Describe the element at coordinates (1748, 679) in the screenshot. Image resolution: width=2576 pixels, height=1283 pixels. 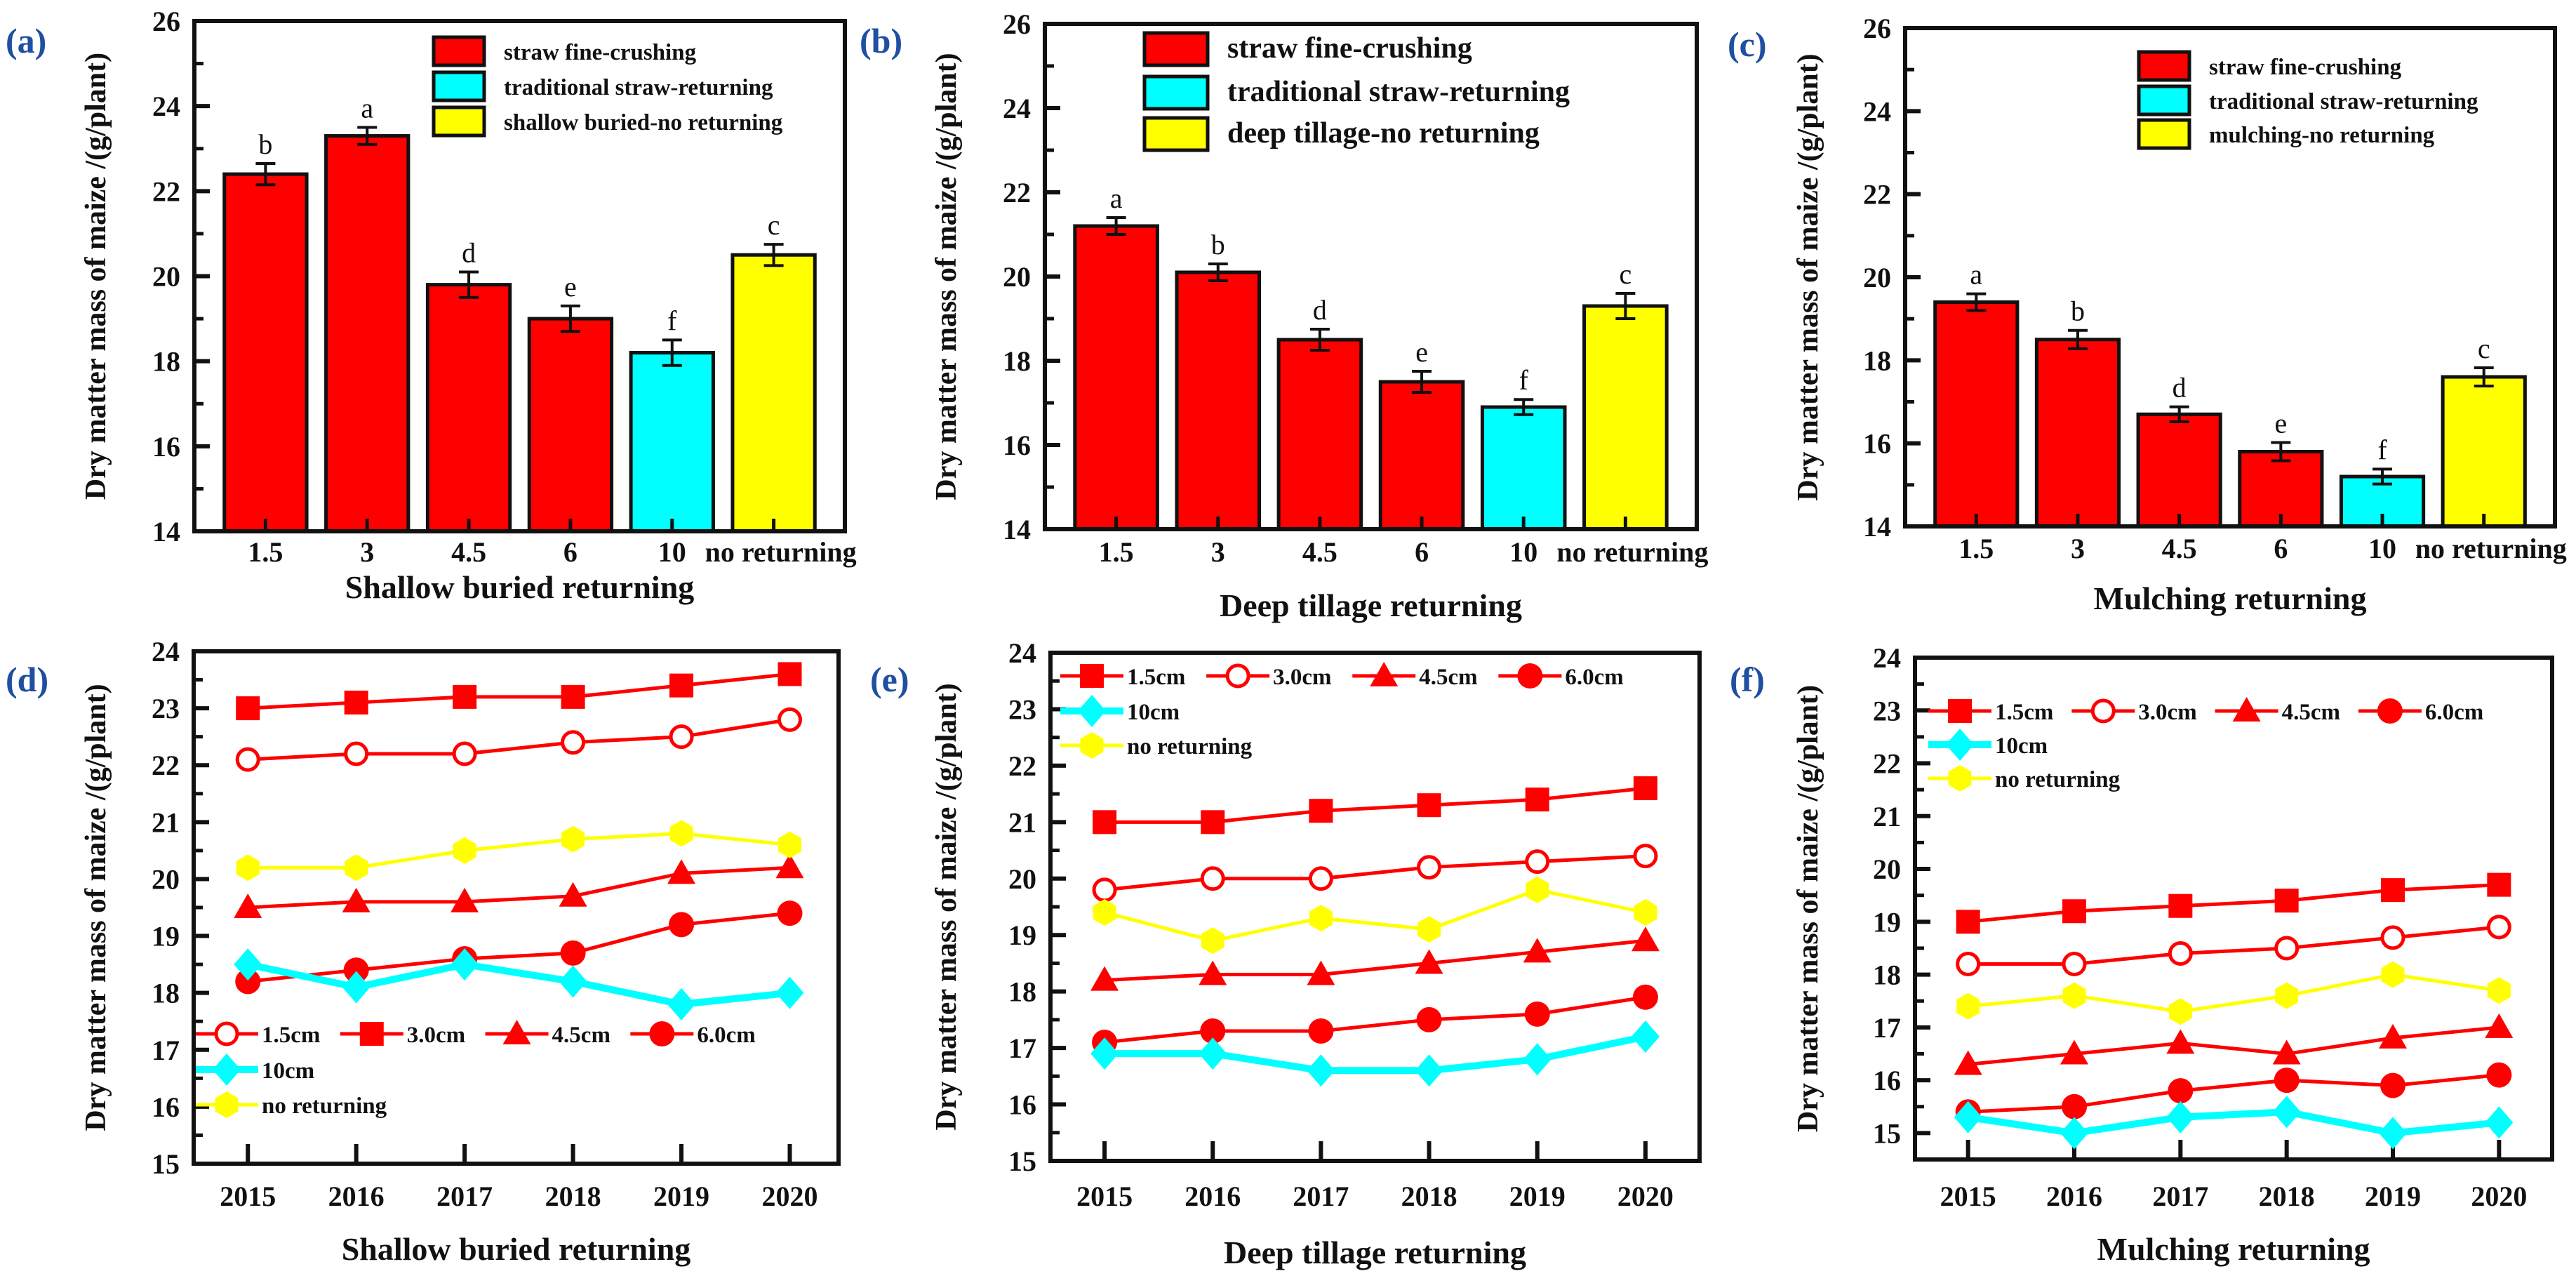
I see `panel-label: (f)` at that location.